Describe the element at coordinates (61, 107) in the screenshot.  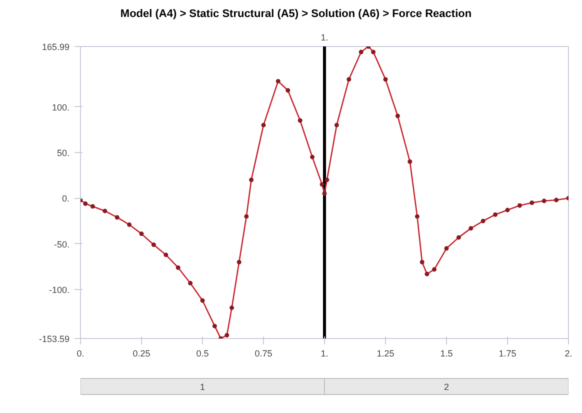
I see `y-tick-label: 100.` at that location.